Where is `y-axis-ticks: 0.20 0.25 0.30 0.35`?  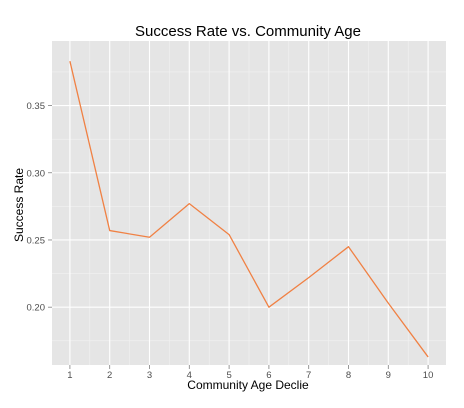 y-axis-ticks: 0.20 0.25 0.30 0.35 is located at coordinates (39, 207).